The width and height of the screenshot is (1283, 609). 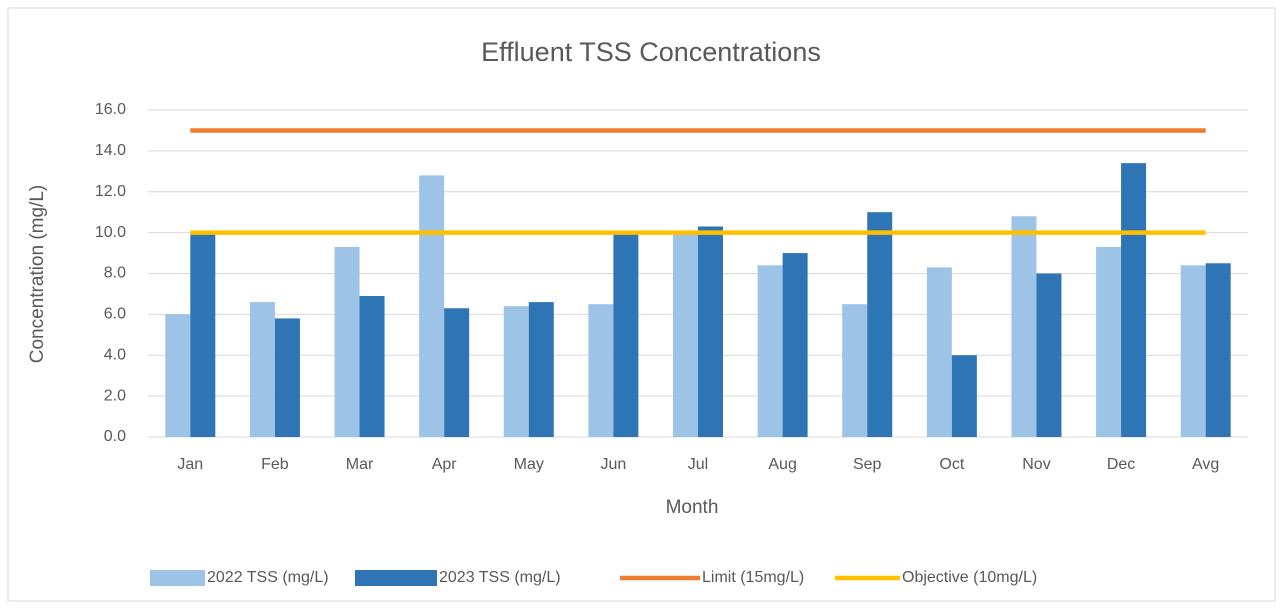 What do you see at coordinates (1205, 464) in the screenshot?
I see `x-tick-label: Avg` at bounding box center [1205, 464].